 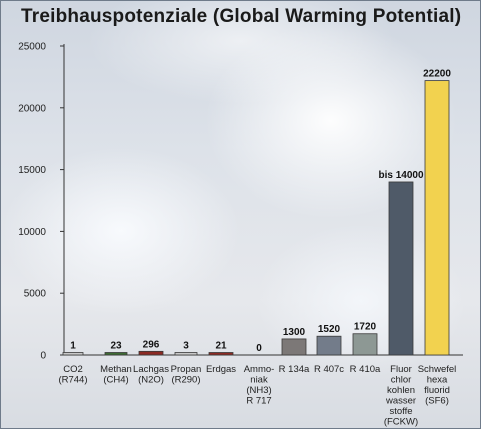 I want to click on x-tick-label: kohlen, so click(x=401, y=390).